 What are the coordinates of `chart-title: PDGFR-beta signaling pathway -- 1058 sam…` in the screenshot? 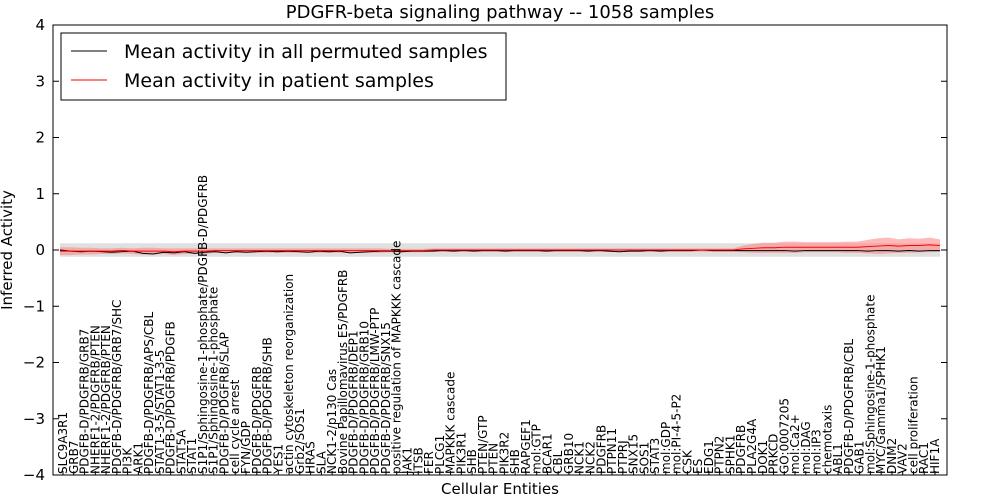 It's located at (500, 12).